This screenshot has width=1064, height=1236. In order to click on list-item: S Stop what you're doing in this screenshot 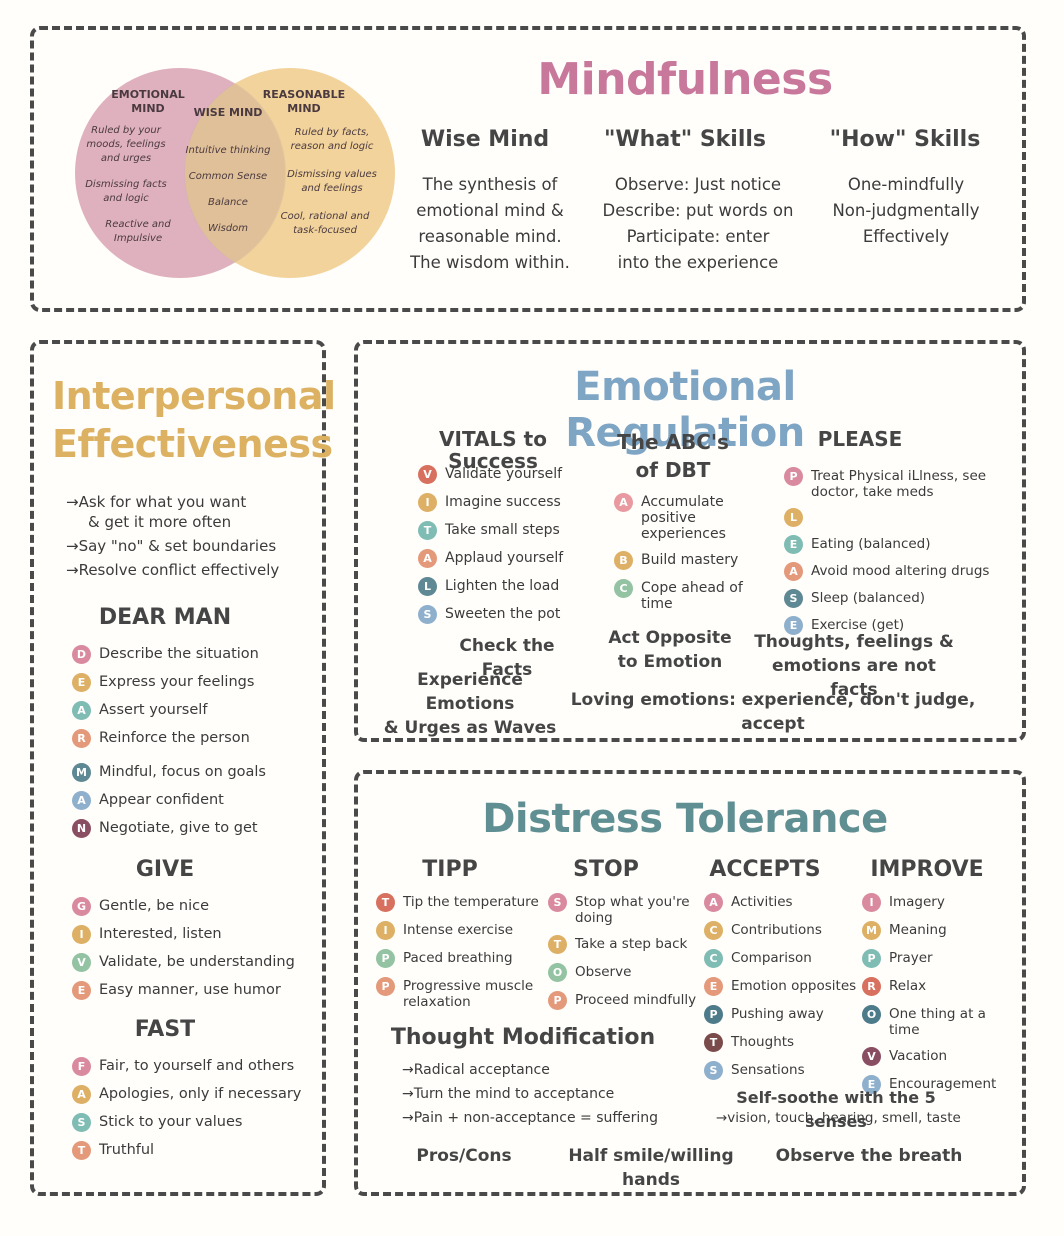, I will do `click(623, 909)`.